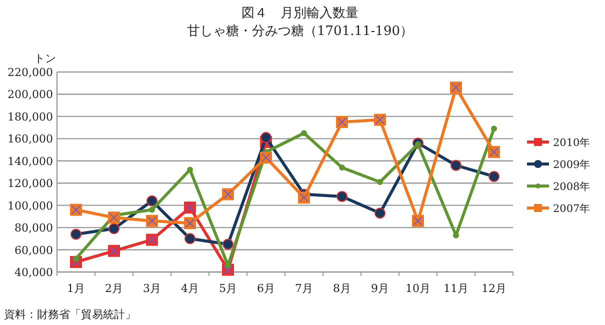 The width and height of the screenshot is (605, 325). What do you see at coordinates (456, 288) in the screenshot?
I see `xtick: 11月` at bounding box center [456, 288].